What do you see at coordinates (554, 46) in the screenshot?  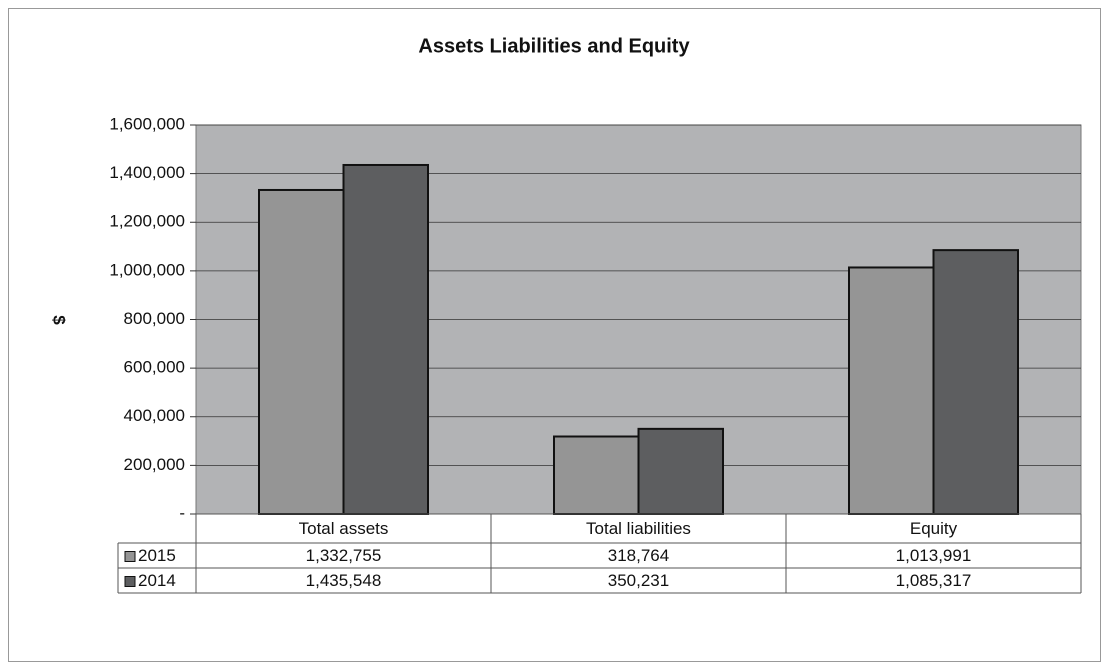 I see `chart-title: Assets Liabilities and Equity` at bounding box center [554, 46].